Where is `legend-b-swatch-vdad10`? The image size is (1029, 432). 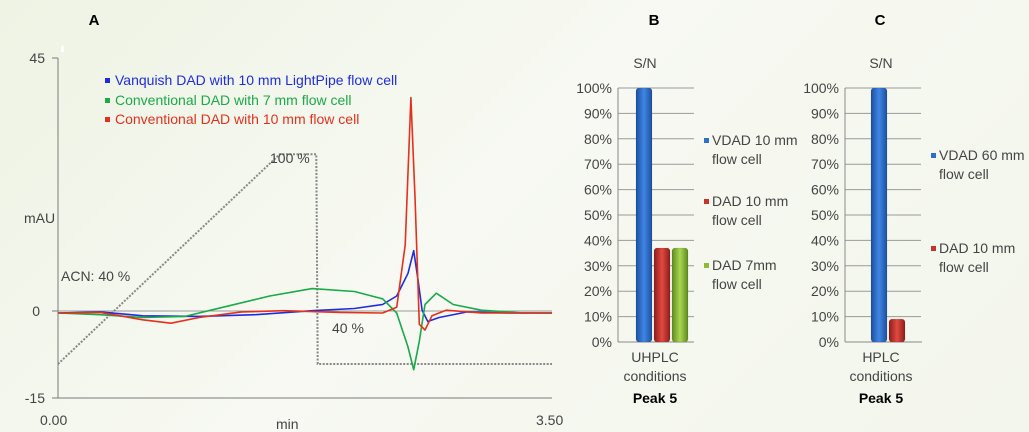
legend-b-swatch-vdad10 is located at coordinates (706, 140).